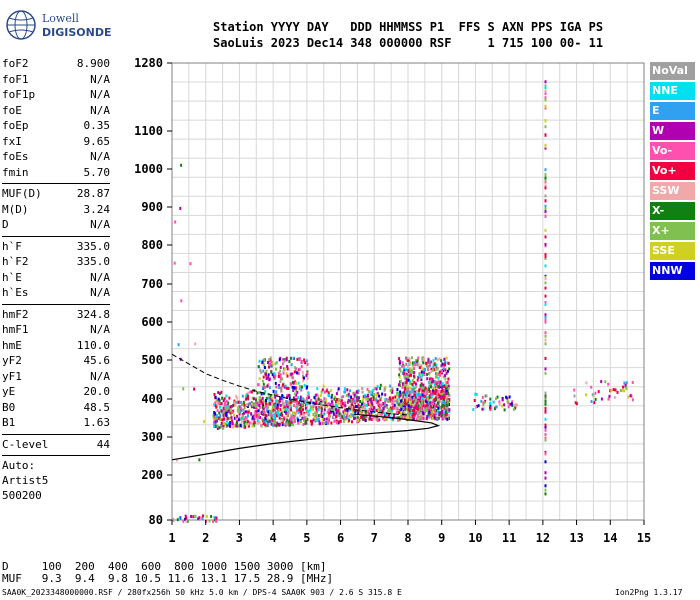 Image resolution: width=700 pixels, height=600 pixels. I want to click on param-value: 335.0, so click(93, 261).